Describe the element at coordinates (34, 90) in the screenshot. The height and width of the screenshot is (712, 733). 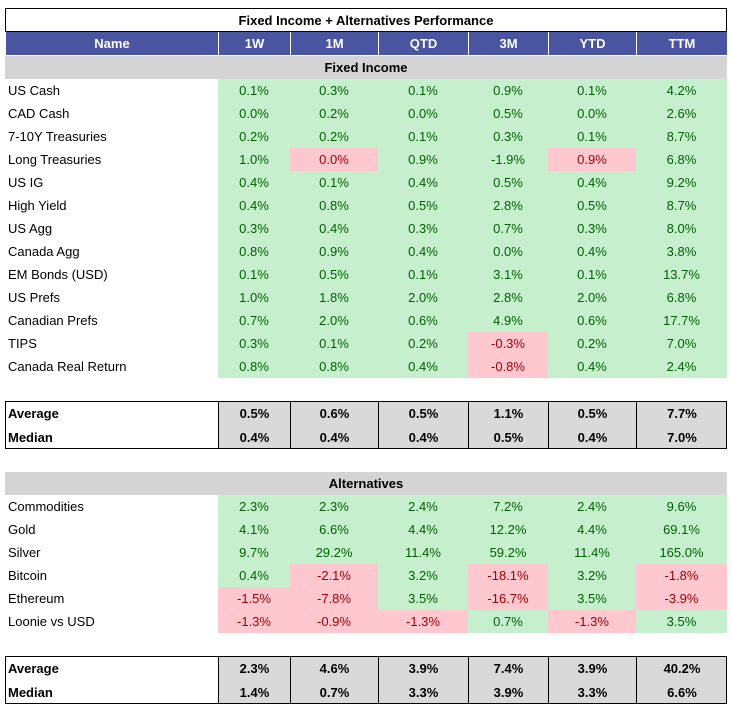
I see `row-name: US Cash` at that location.